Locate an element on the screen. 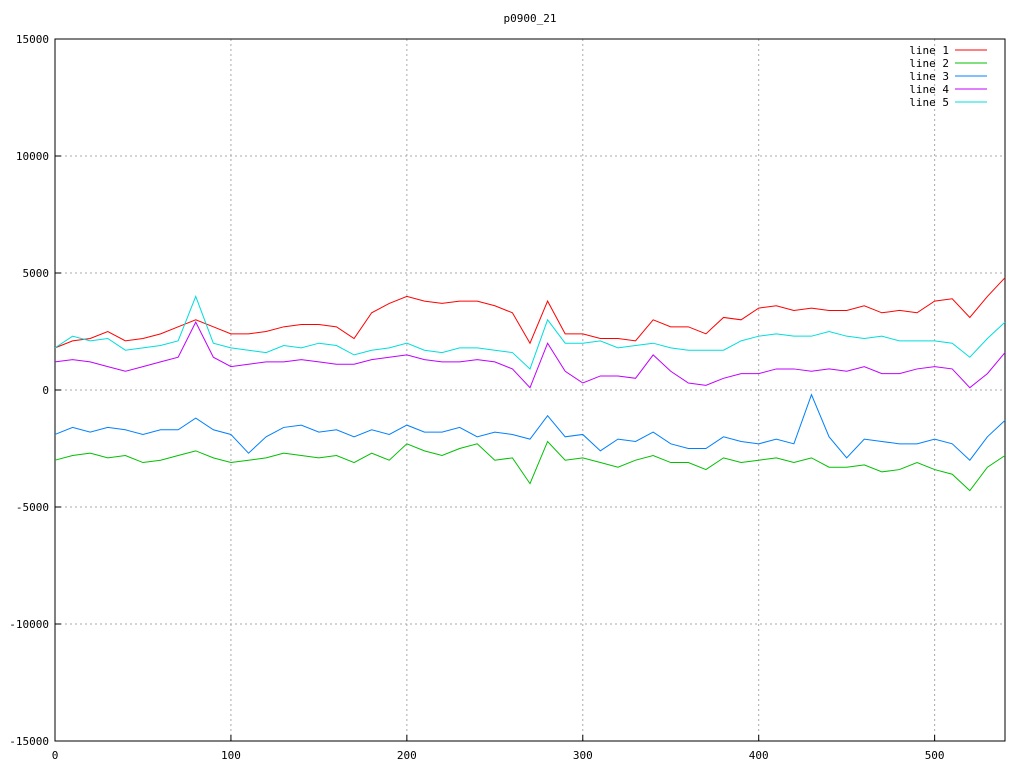 This screenshot has width=1024, height=768. x-tick-label: 300 is located at coordinates (583, 755).